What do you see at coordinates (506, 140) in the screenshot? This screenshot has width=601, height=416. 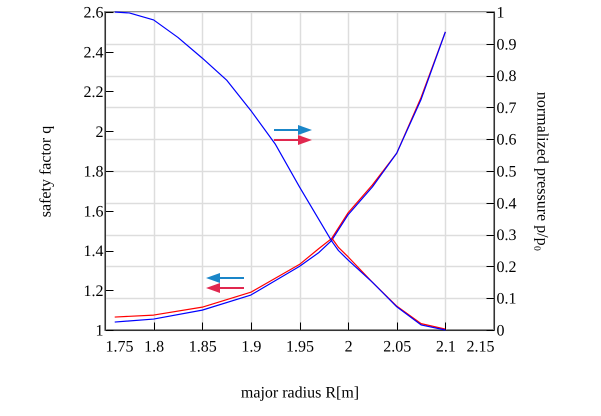 I see `y2-tick-label: 0.6` at bounding box center [506, 140].